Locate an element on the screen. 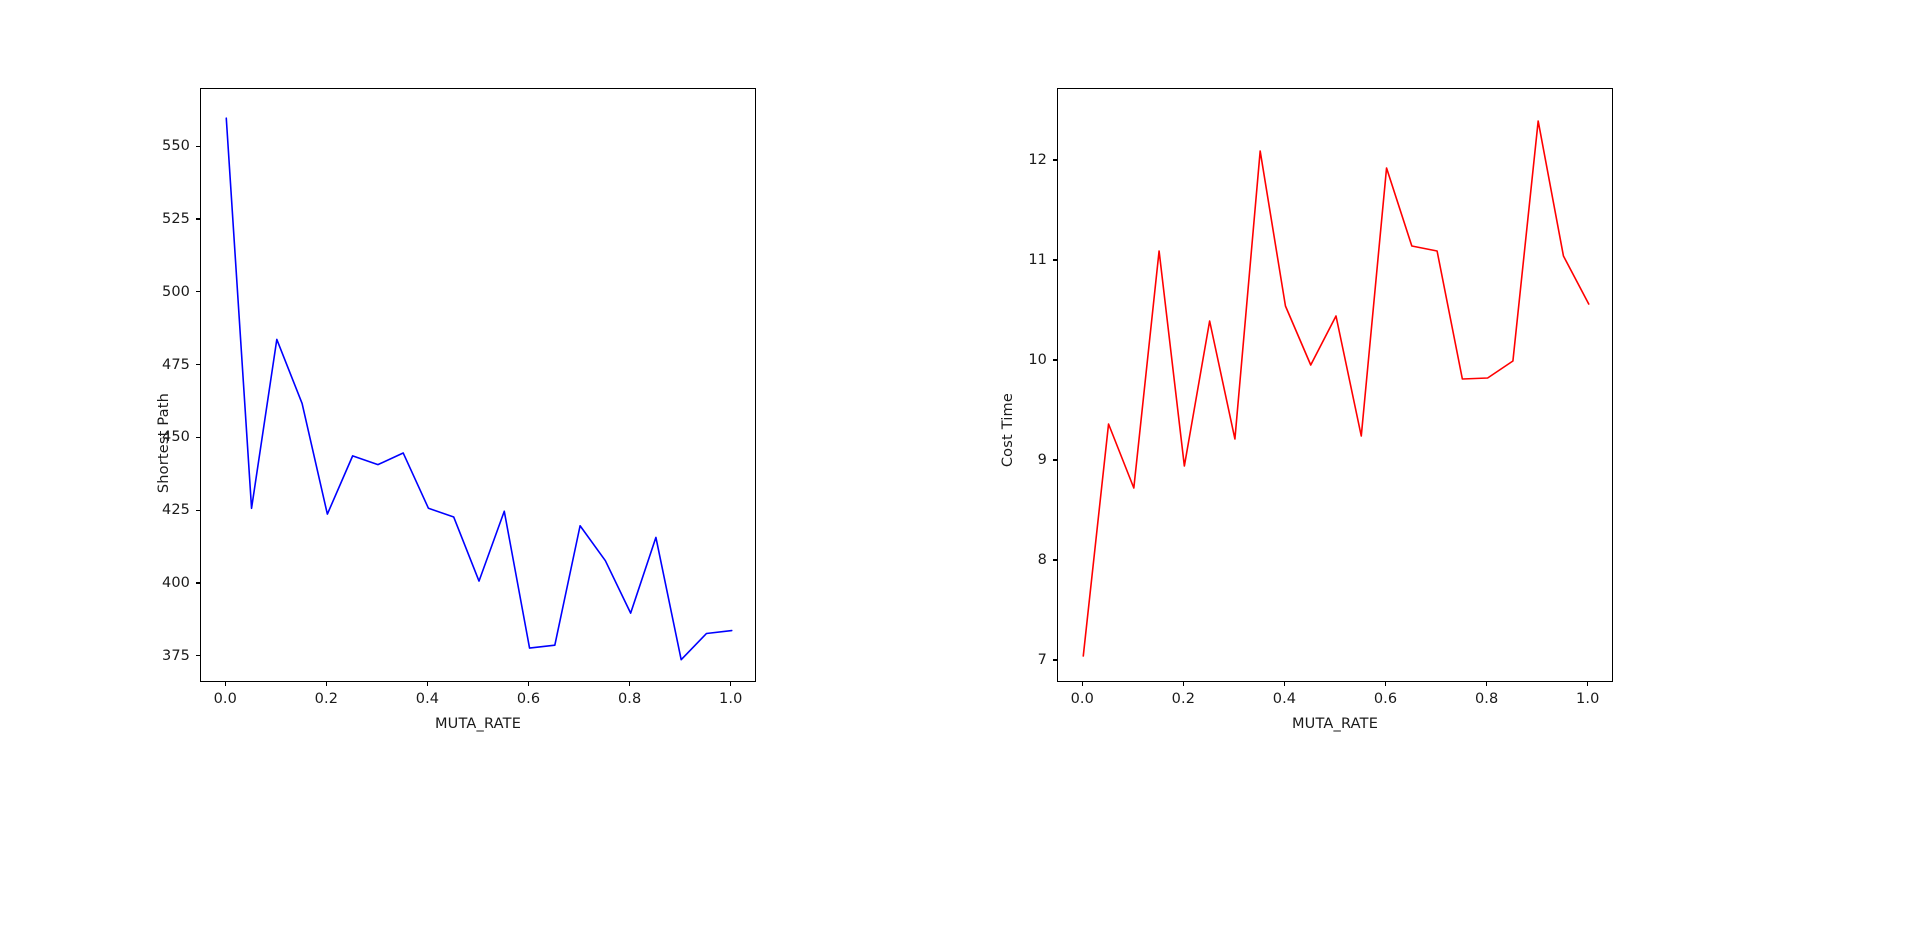 The image size is (1920, 936). y-tick-label: 8 is located at coordinates (1042, 560).